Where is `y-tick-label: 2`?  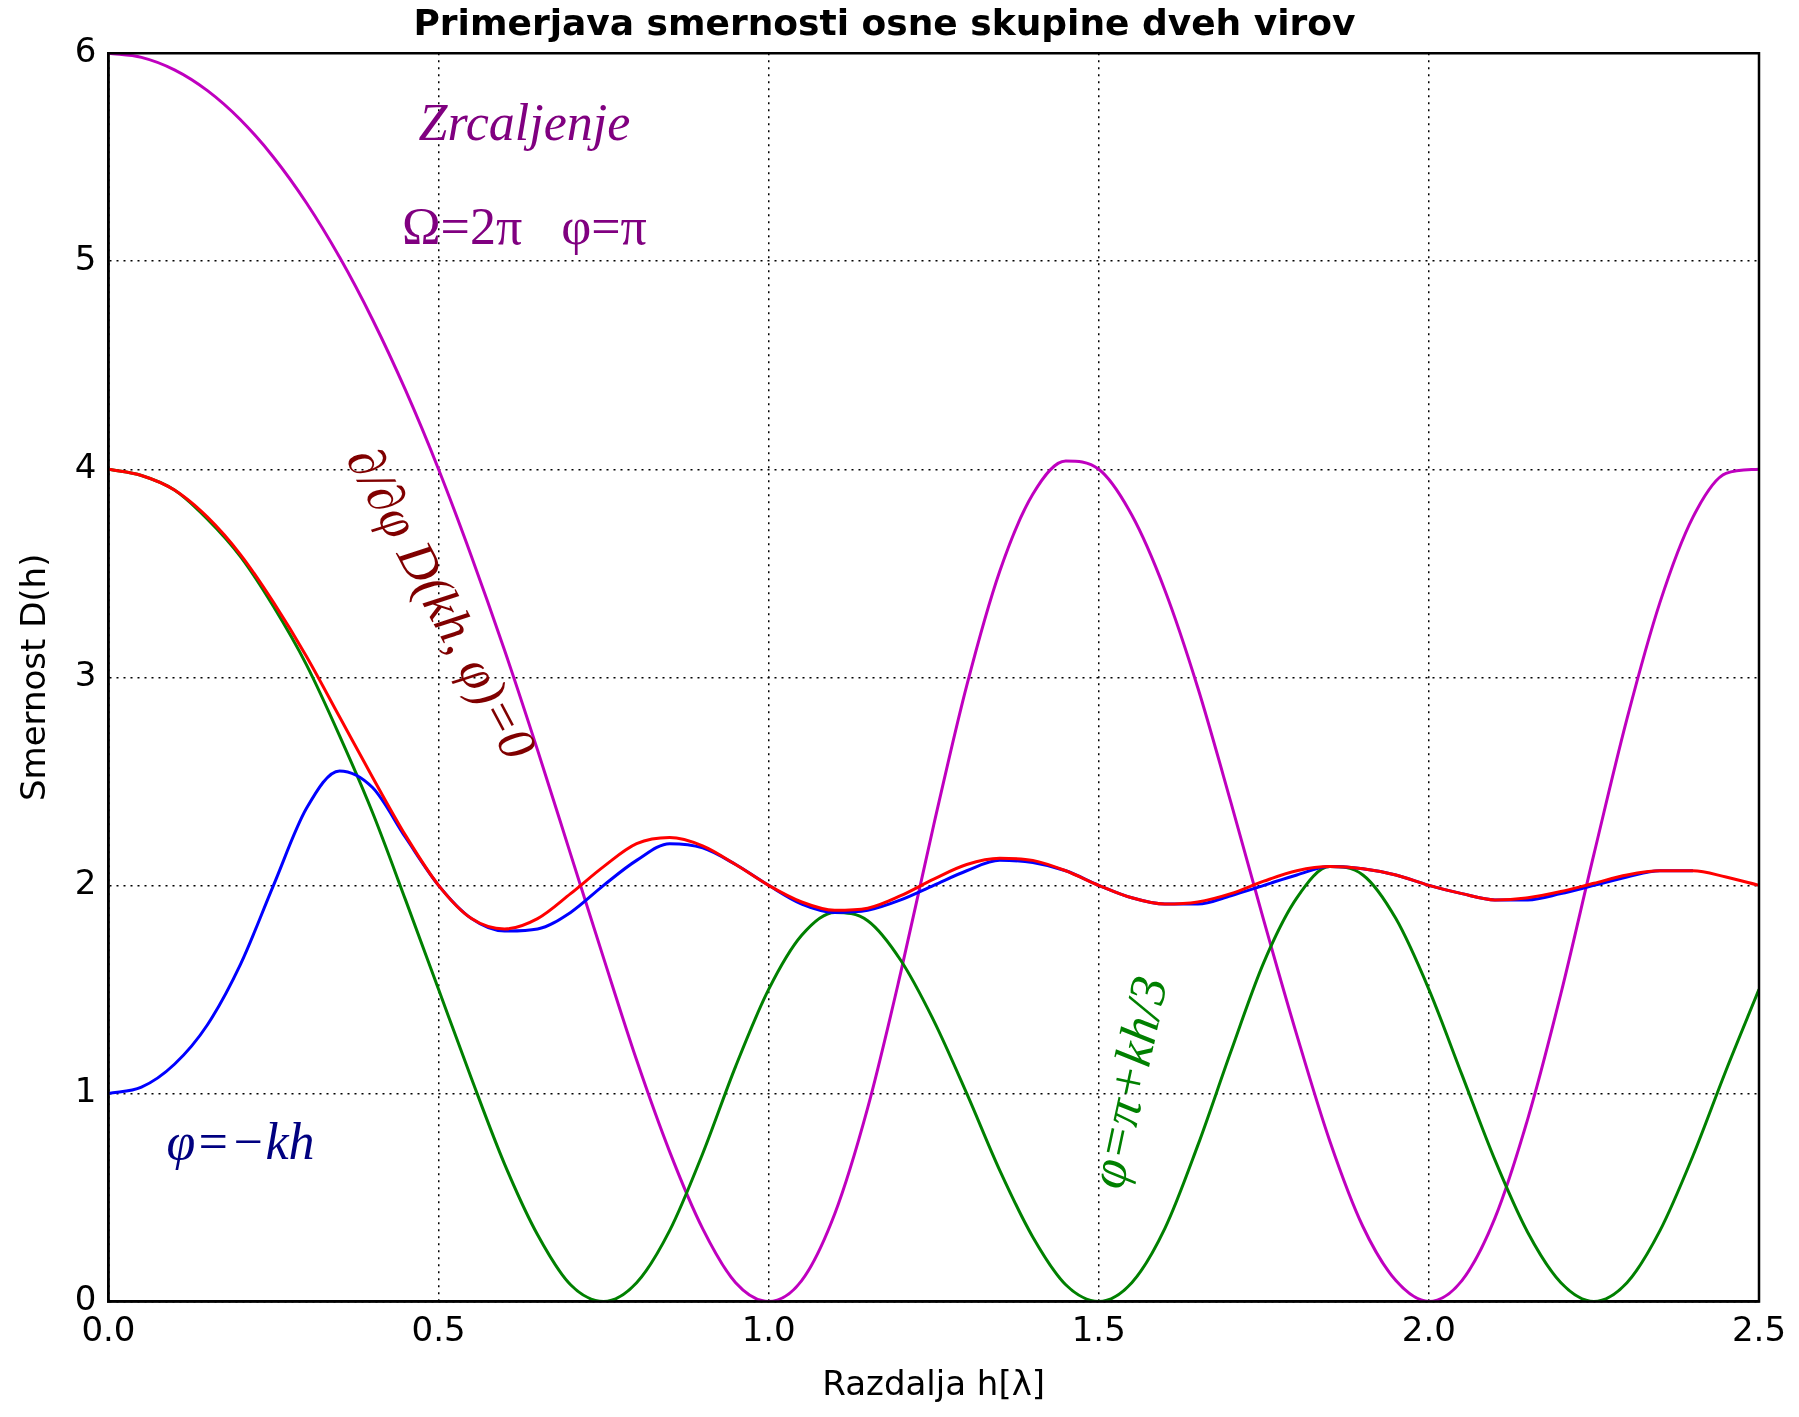 y-tick-label: 2 is located at coordinates (85, 882).